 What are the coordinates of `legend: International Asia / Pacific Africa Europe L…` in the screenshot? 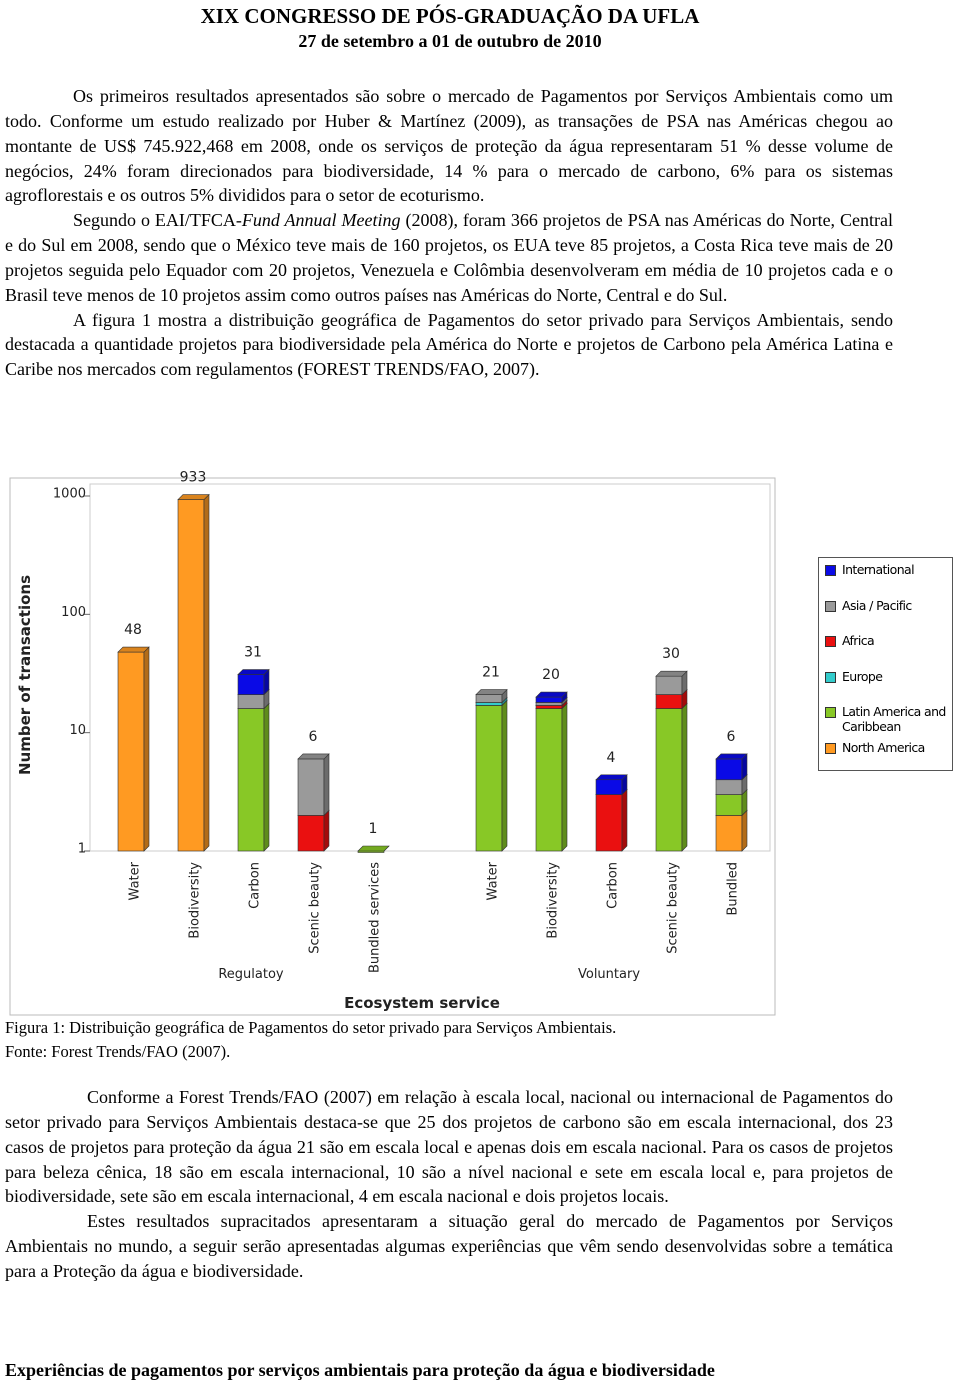 It's located at (885, 664).